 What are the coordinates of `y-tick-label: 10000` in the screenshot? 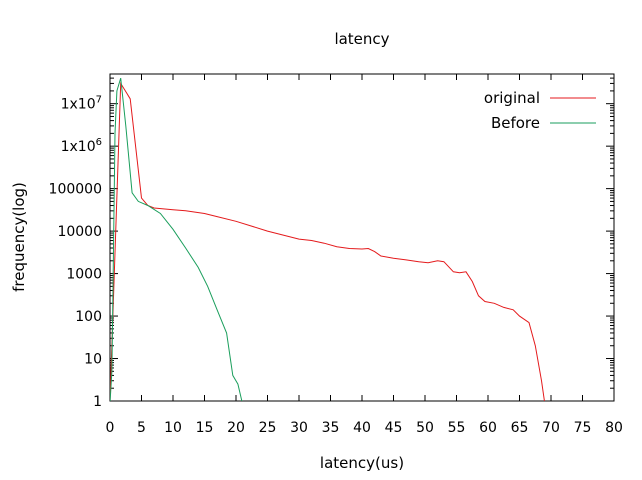 It's located at (79, 232).